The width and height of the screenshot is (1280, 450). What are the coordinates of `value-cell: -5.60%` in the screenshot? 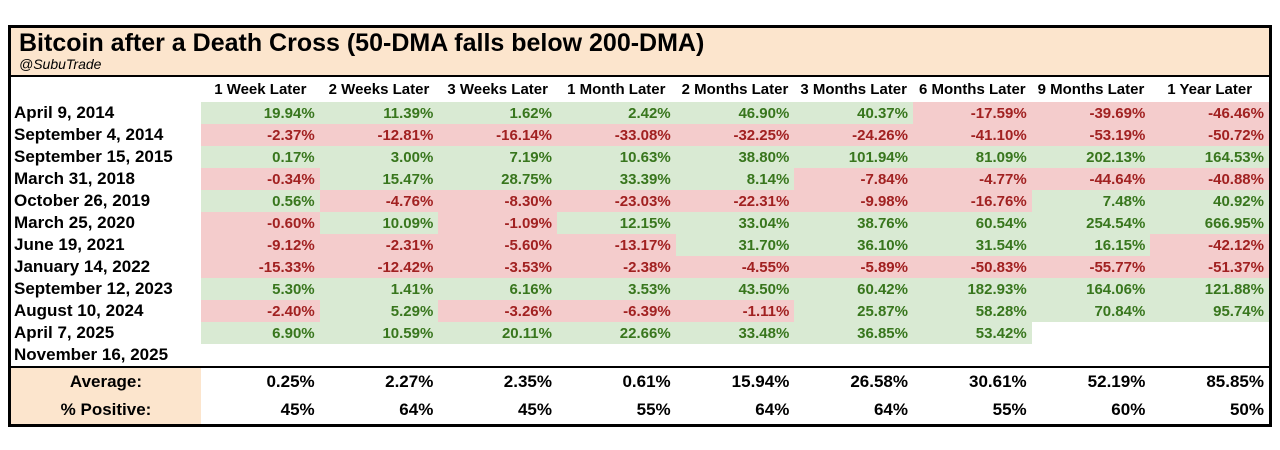 It's located at (497, 245).